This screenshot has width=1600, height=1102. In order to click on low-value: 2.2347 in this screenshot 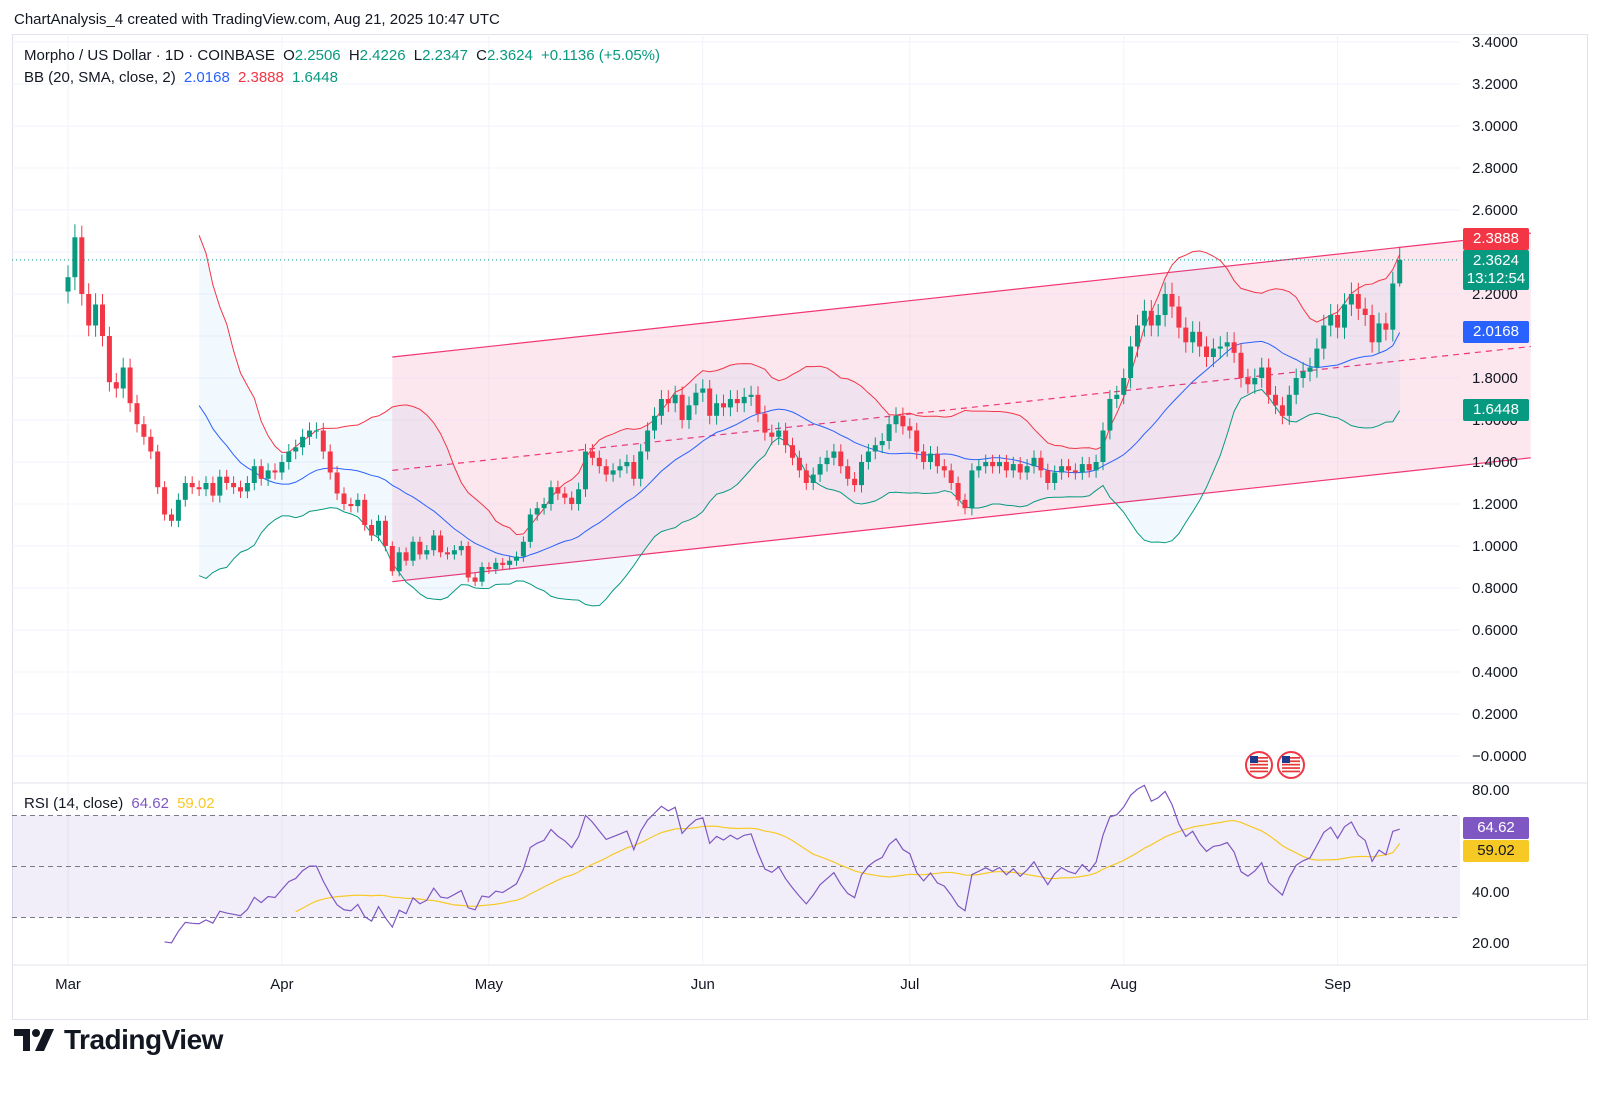, I will do `click(445, 55)`.